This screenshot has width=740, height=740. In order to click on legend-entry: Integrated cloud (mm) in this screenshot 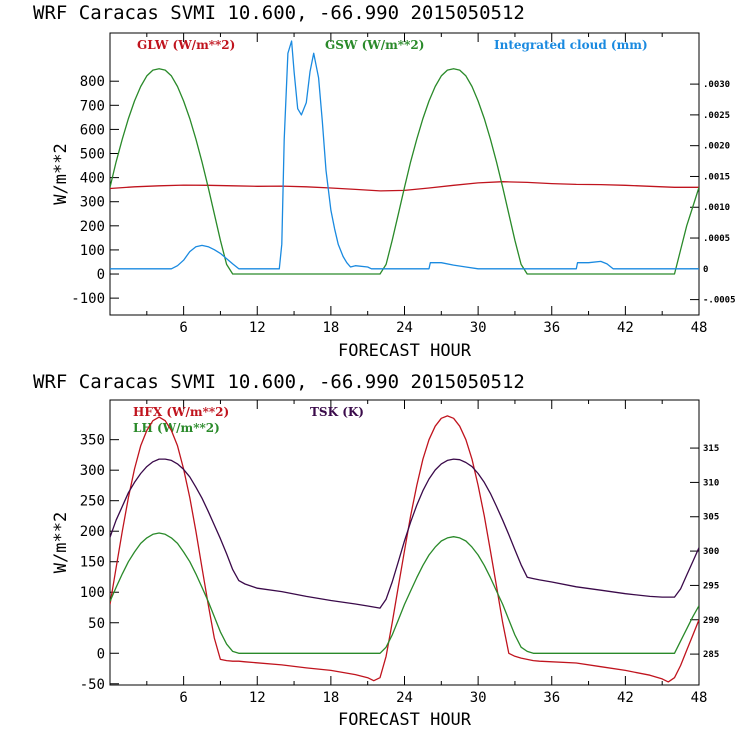, I will do `click(571, 45)`.